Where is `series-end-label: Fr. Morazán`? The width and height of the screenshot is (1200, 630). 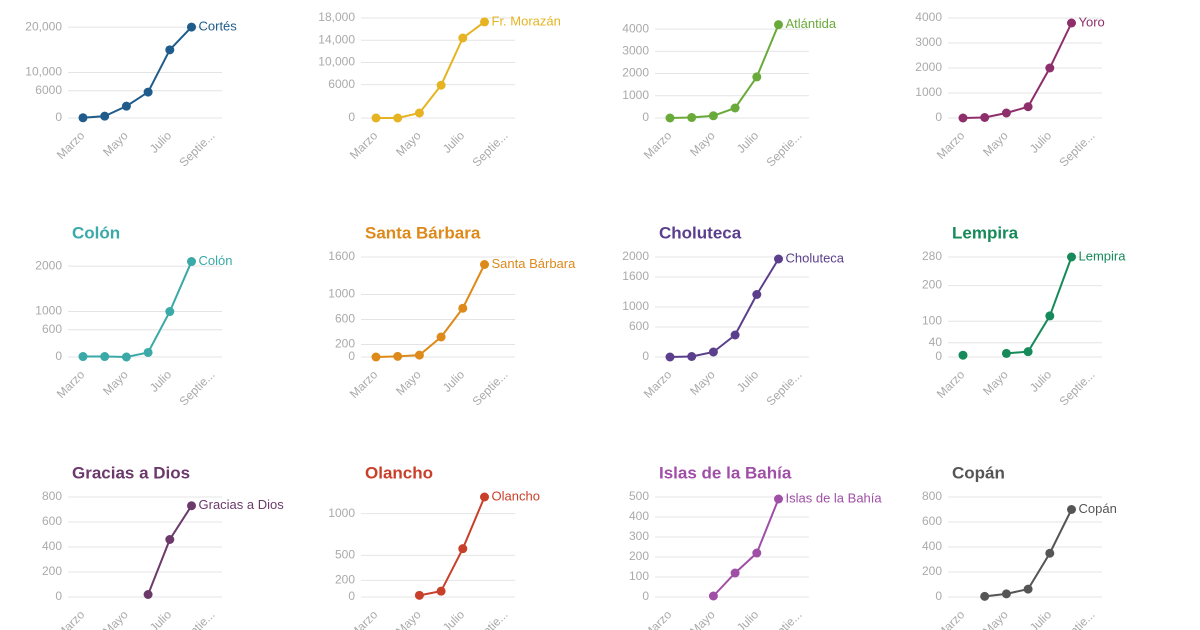
series-end-label: Fr. Morazán is located at coordinates (526, 20).